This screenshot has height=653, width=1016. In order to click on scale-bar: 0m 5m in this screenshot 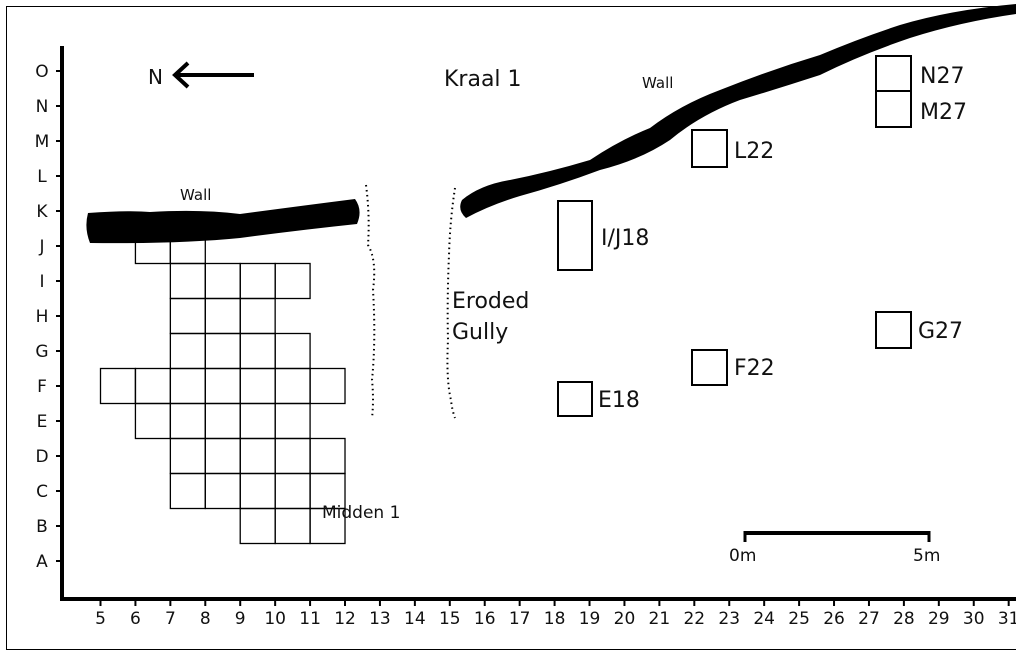, I will do `click(834, 548)`.